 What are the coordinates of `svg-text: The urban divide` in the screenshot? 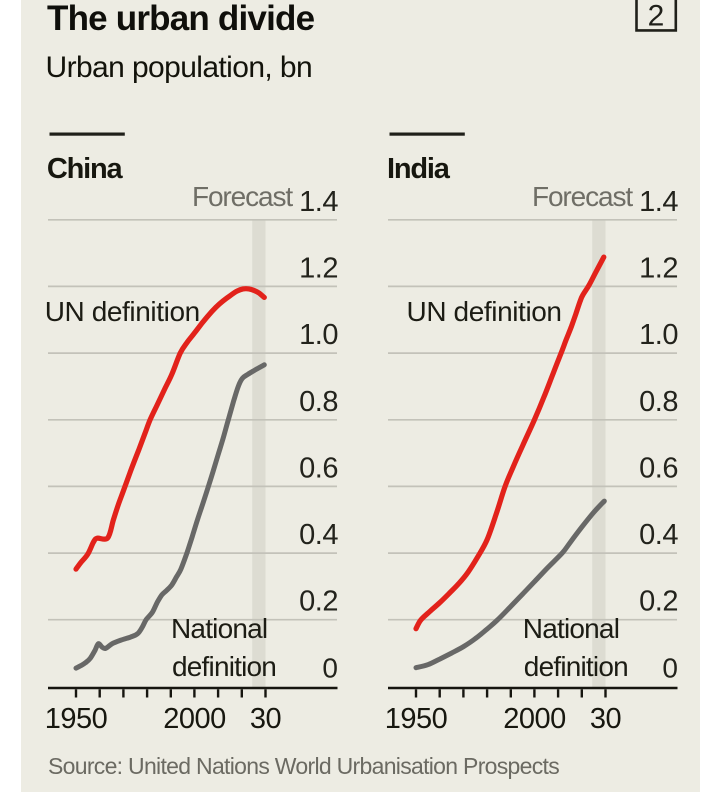 It's located at (181, 19).